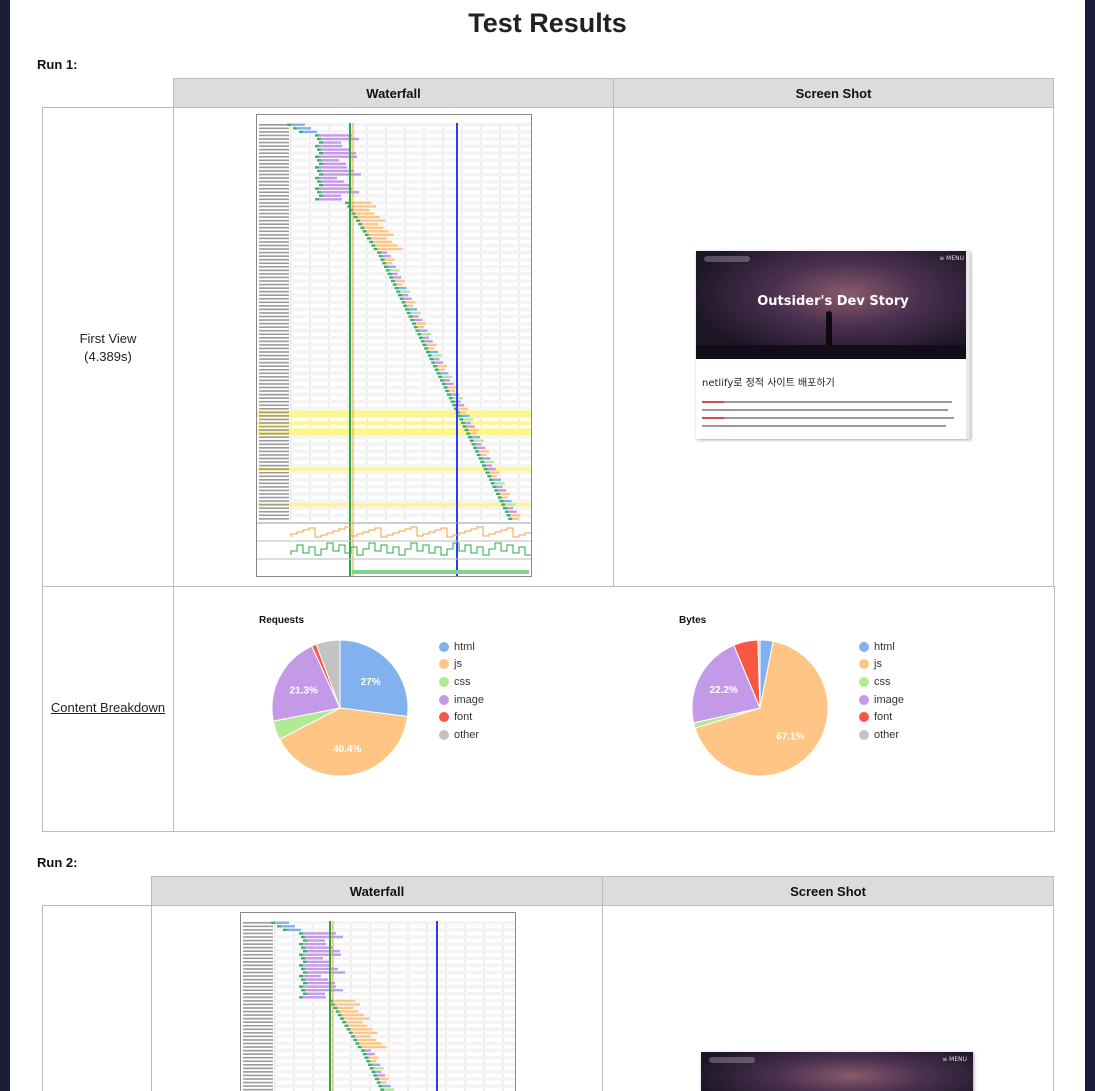 Image resolution: width=1095 pixels, height=1091 pixels. I want to click on pie-slice-html, so click(374, 678).